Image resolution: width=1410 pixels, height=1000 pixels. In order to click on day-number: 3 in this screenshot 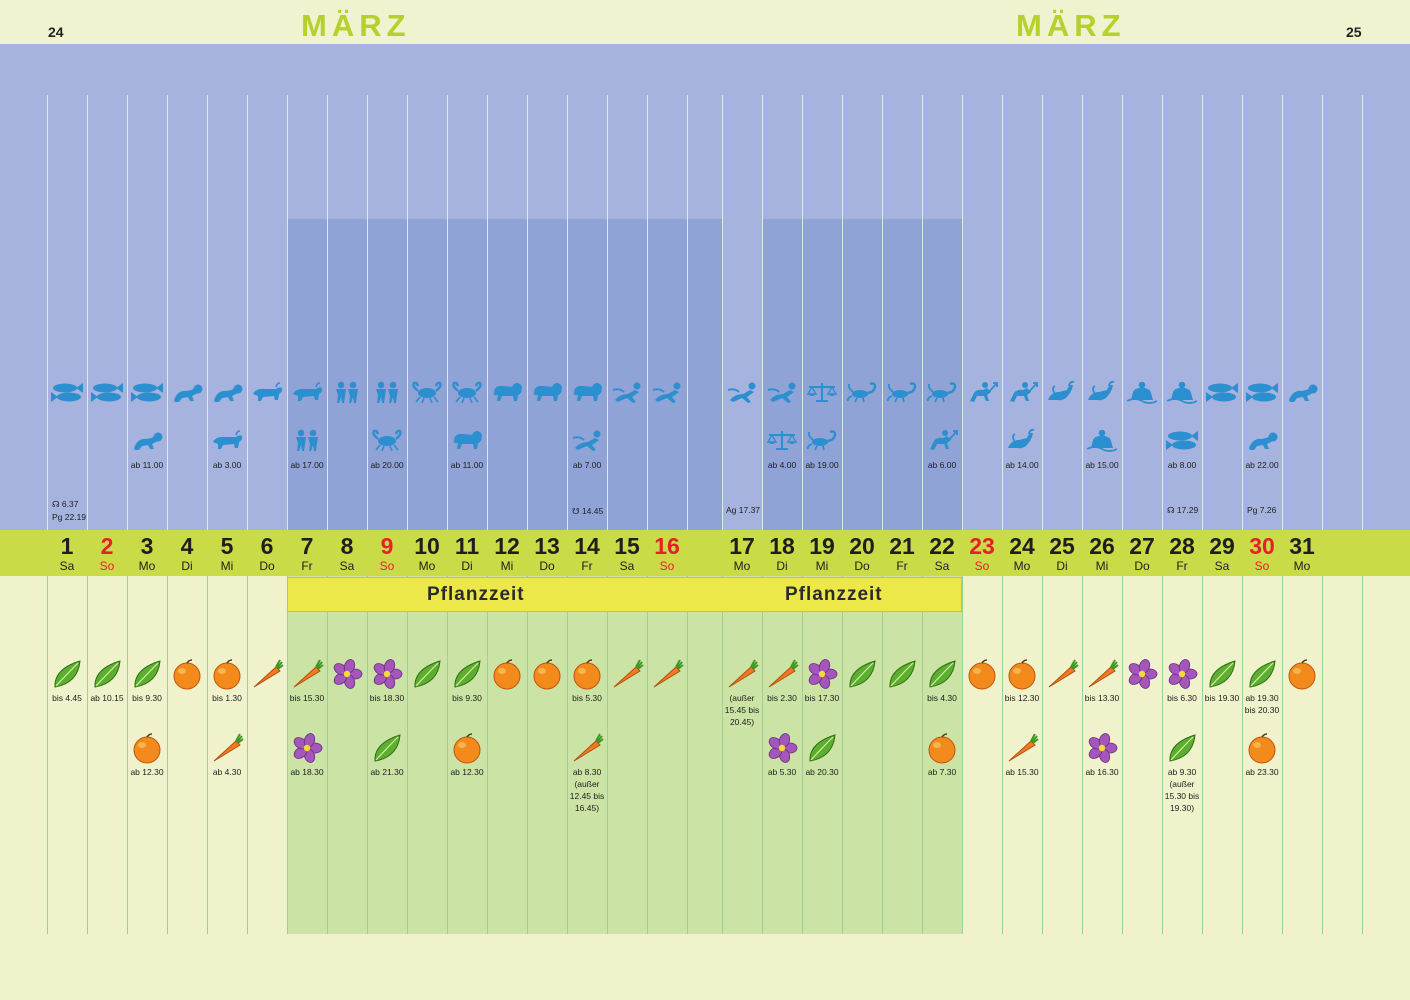, I will do `click(147, 546)`.